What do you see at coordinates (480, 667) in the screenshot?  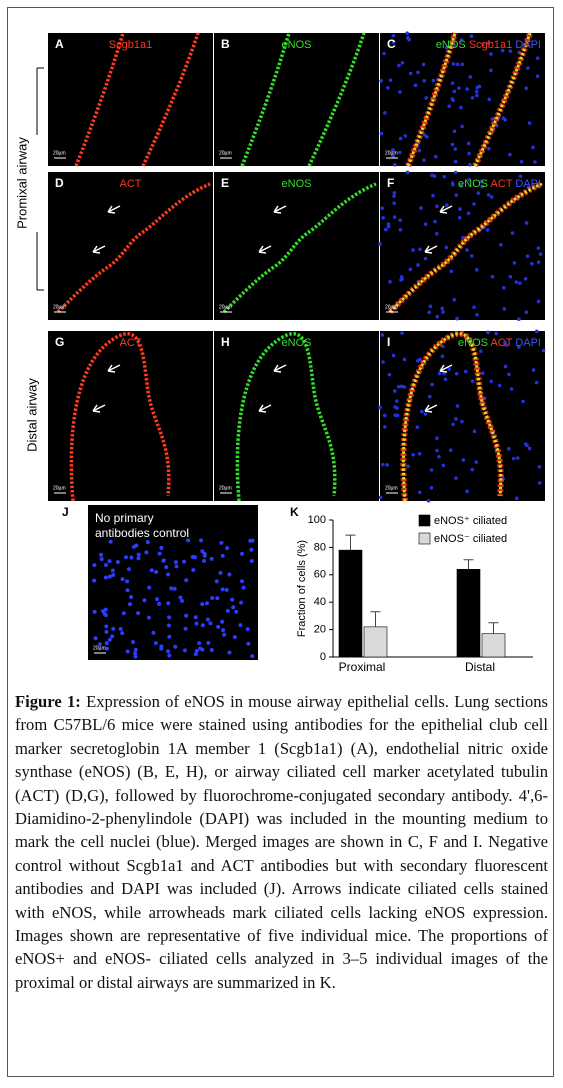 I see `x-tick-label: Distal` at bounding box center [480, 667].